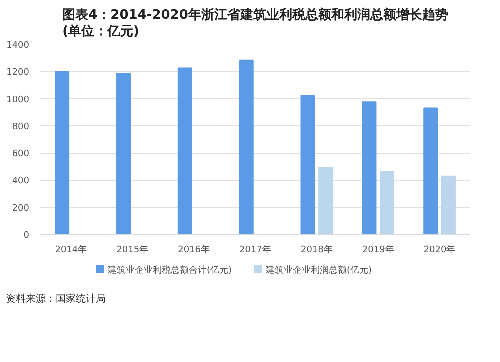 The height and width of the screenshot is (362, 500). What do you see at coordinates (21, 209) in the screenshot?
I see `y-tick-label: 200` at bounding box center [21, 209].